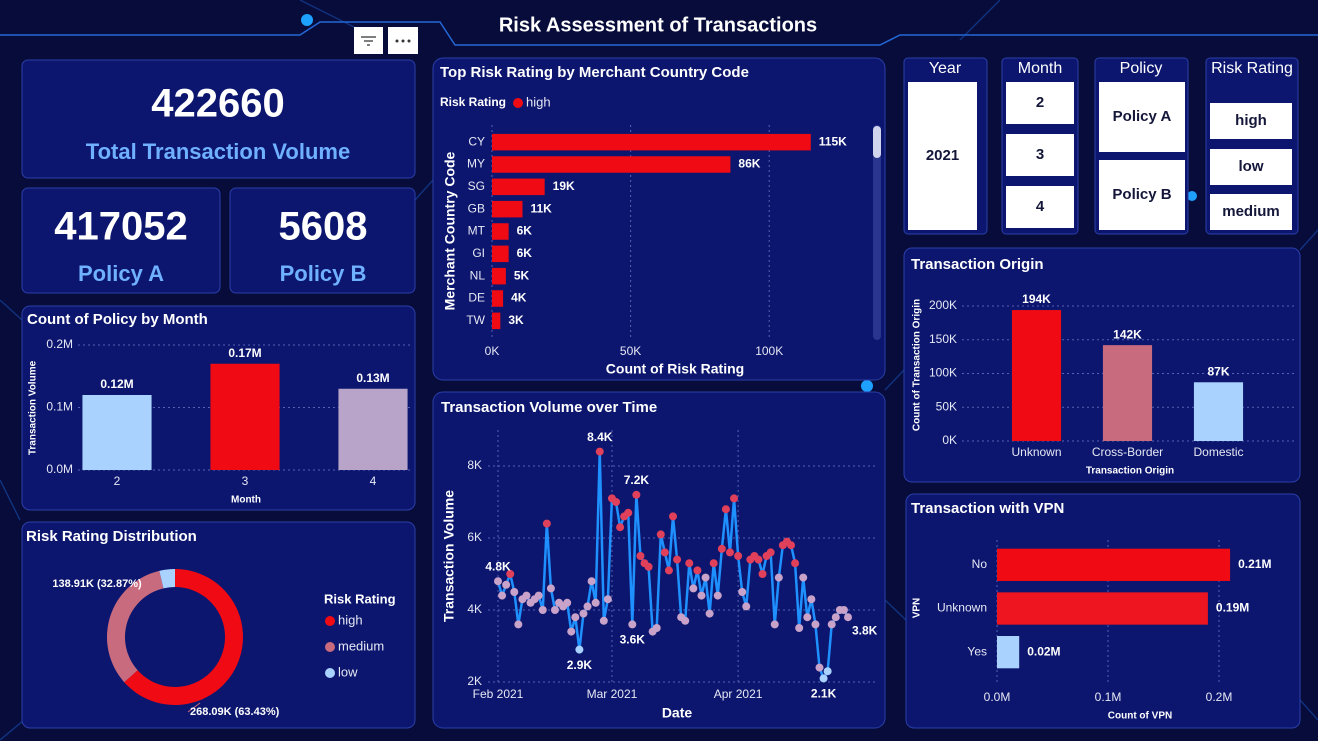 This screenshot has height=741, width=1318. I want to click on x-tick-label: 0.2M, so click(1219, 697).